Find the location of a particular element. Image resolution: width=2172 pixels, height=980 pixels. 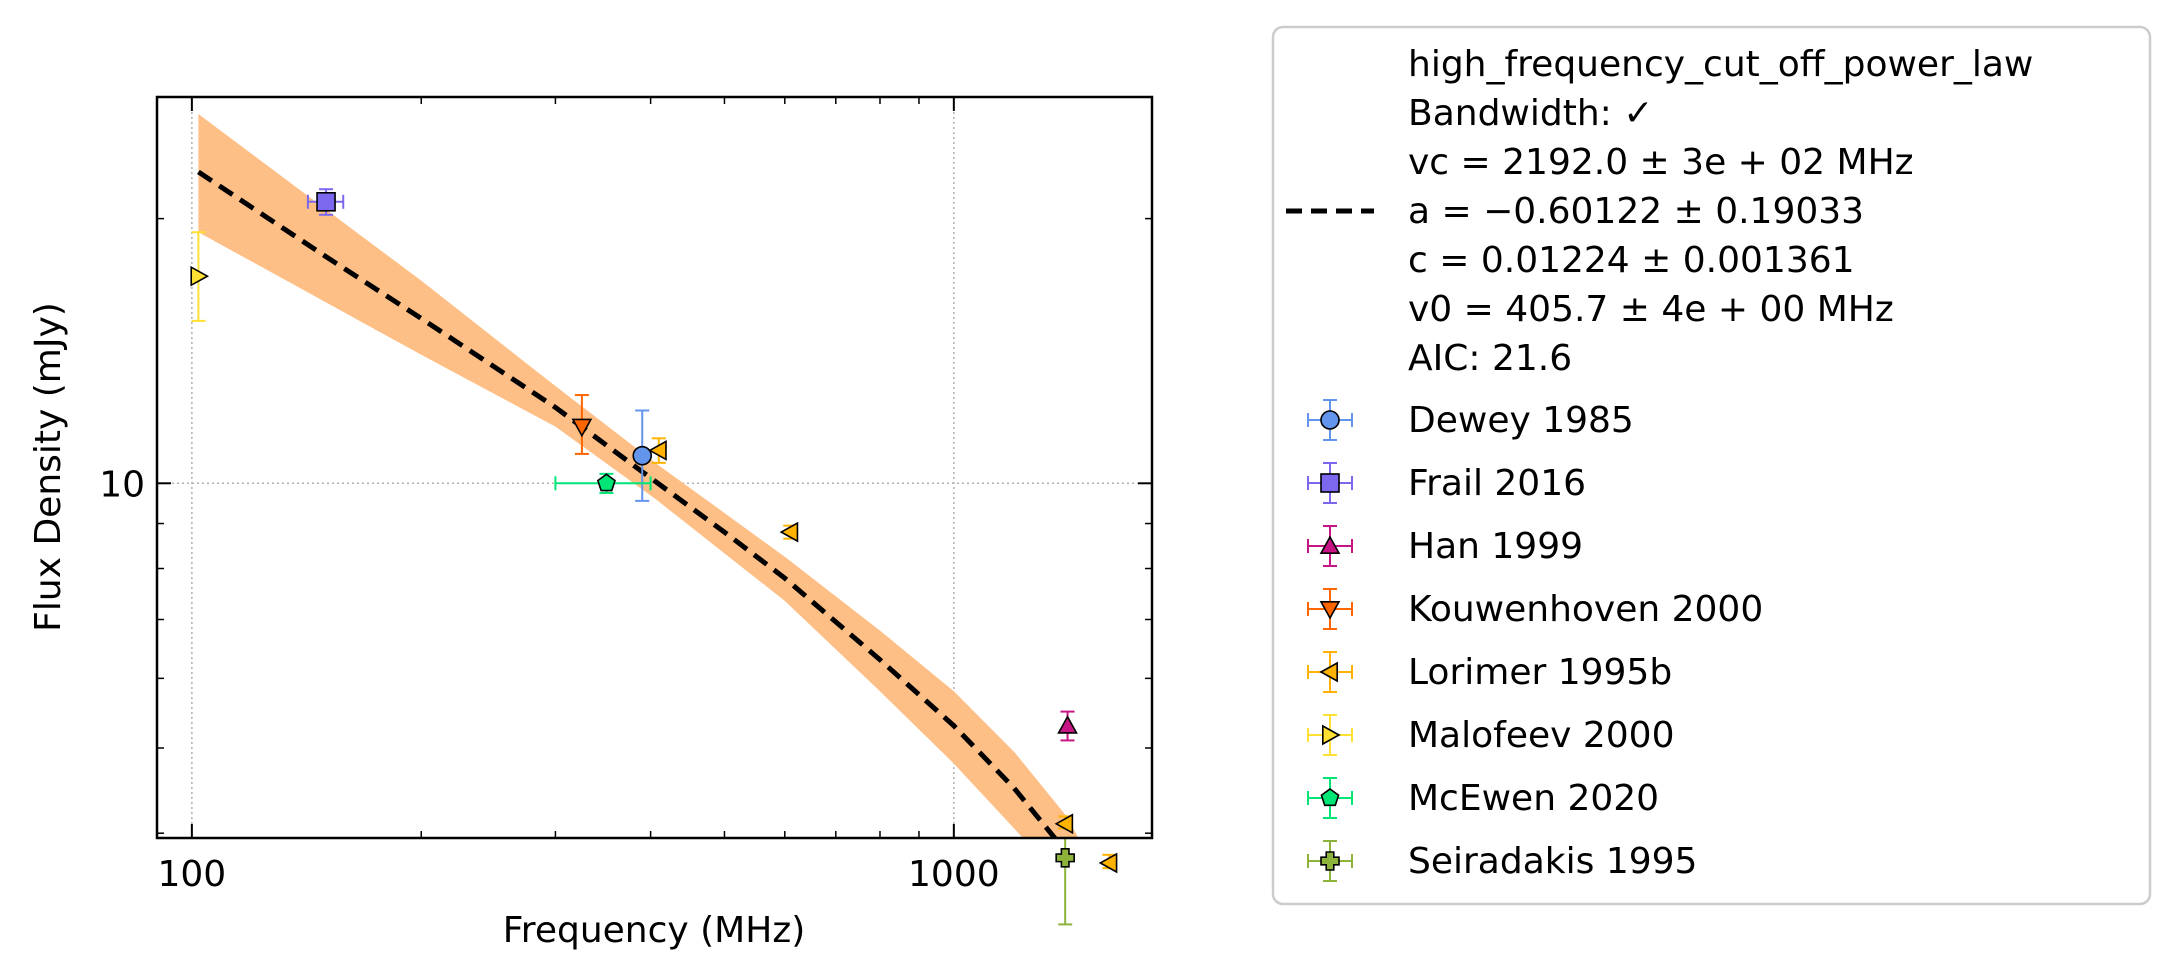

legend-fit-text-line: c = 0.01224 ± 0.001361 is located at coordinates (1631, 260).